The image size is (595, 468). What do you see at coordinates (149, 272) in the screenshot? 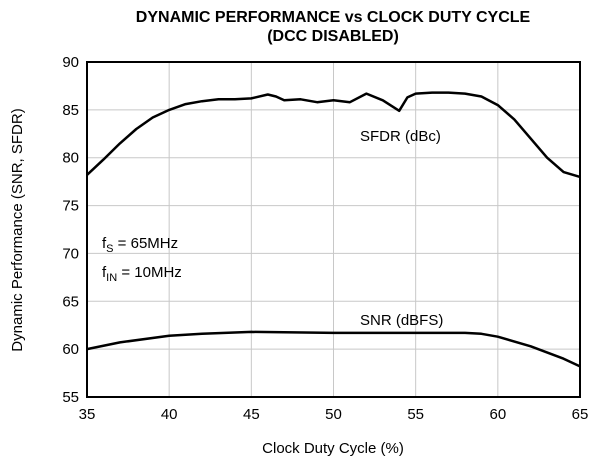
I see `annotation-rest: = 10MHz` at bounding box center [149, 272].